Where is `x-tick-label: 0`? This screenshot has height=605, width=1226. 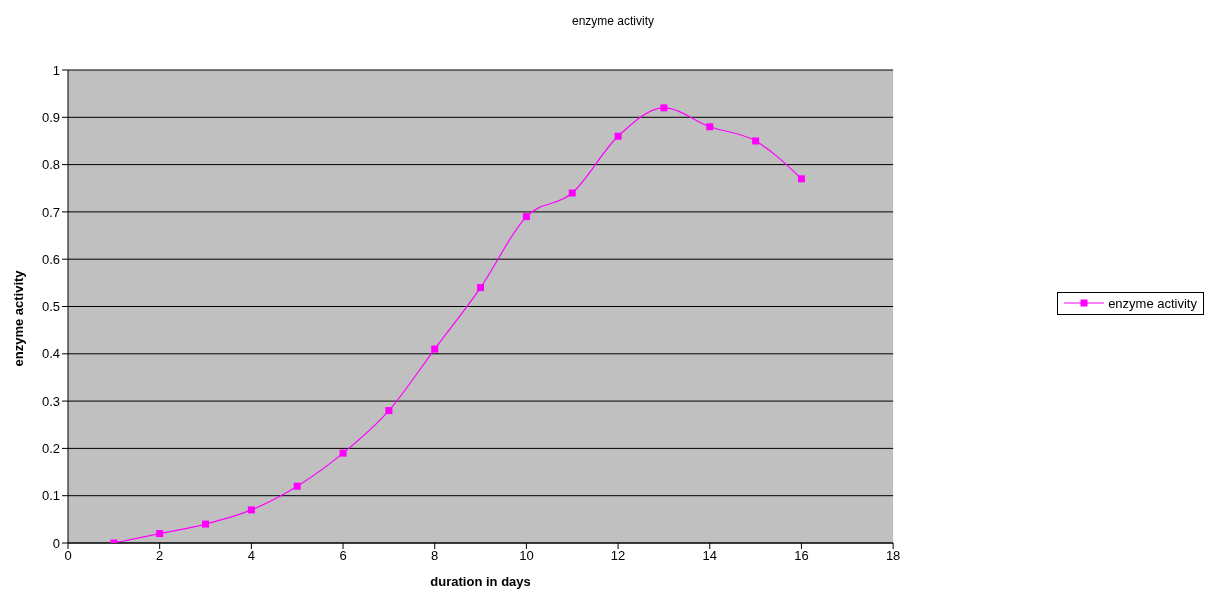 x-tick-label: 0 is located at coordinates (68, 556).